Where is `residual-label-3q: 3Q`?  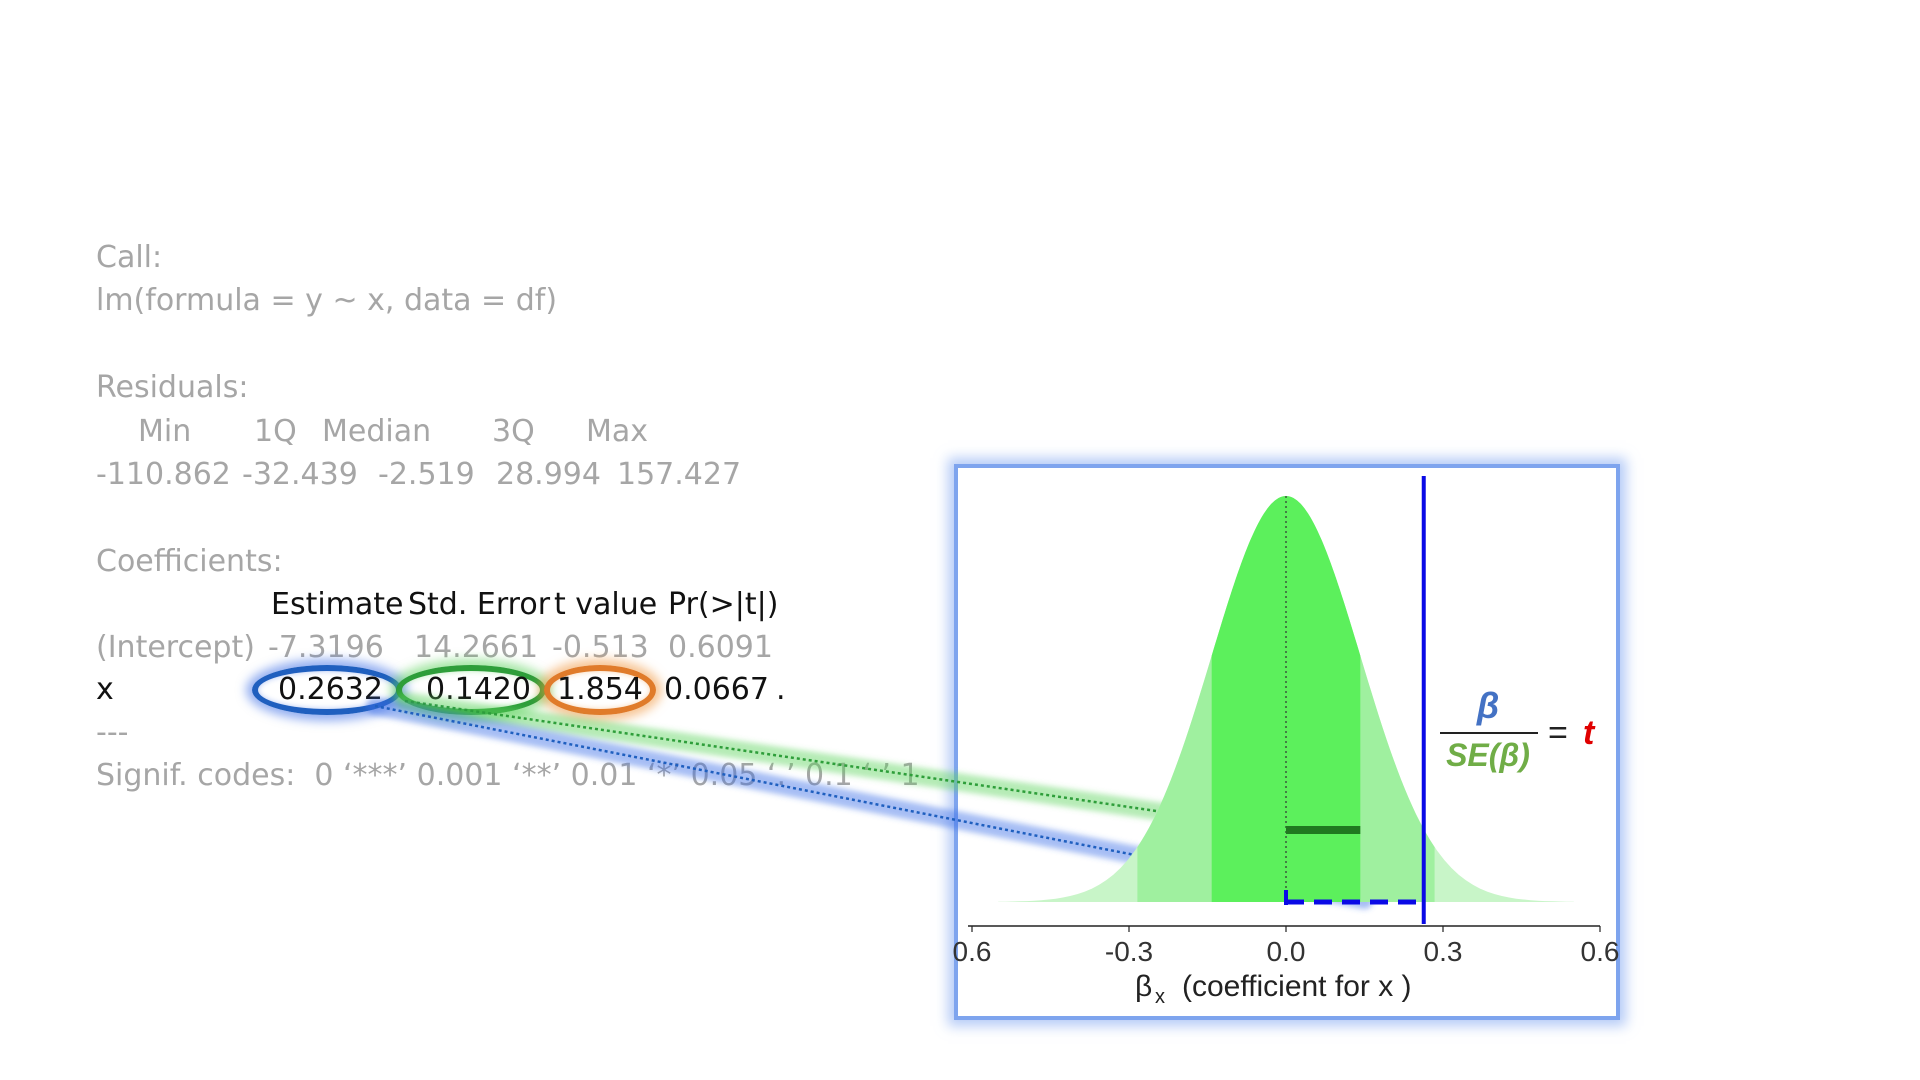 residual-label-3q: 3Q is located at coordinates (513, 431).